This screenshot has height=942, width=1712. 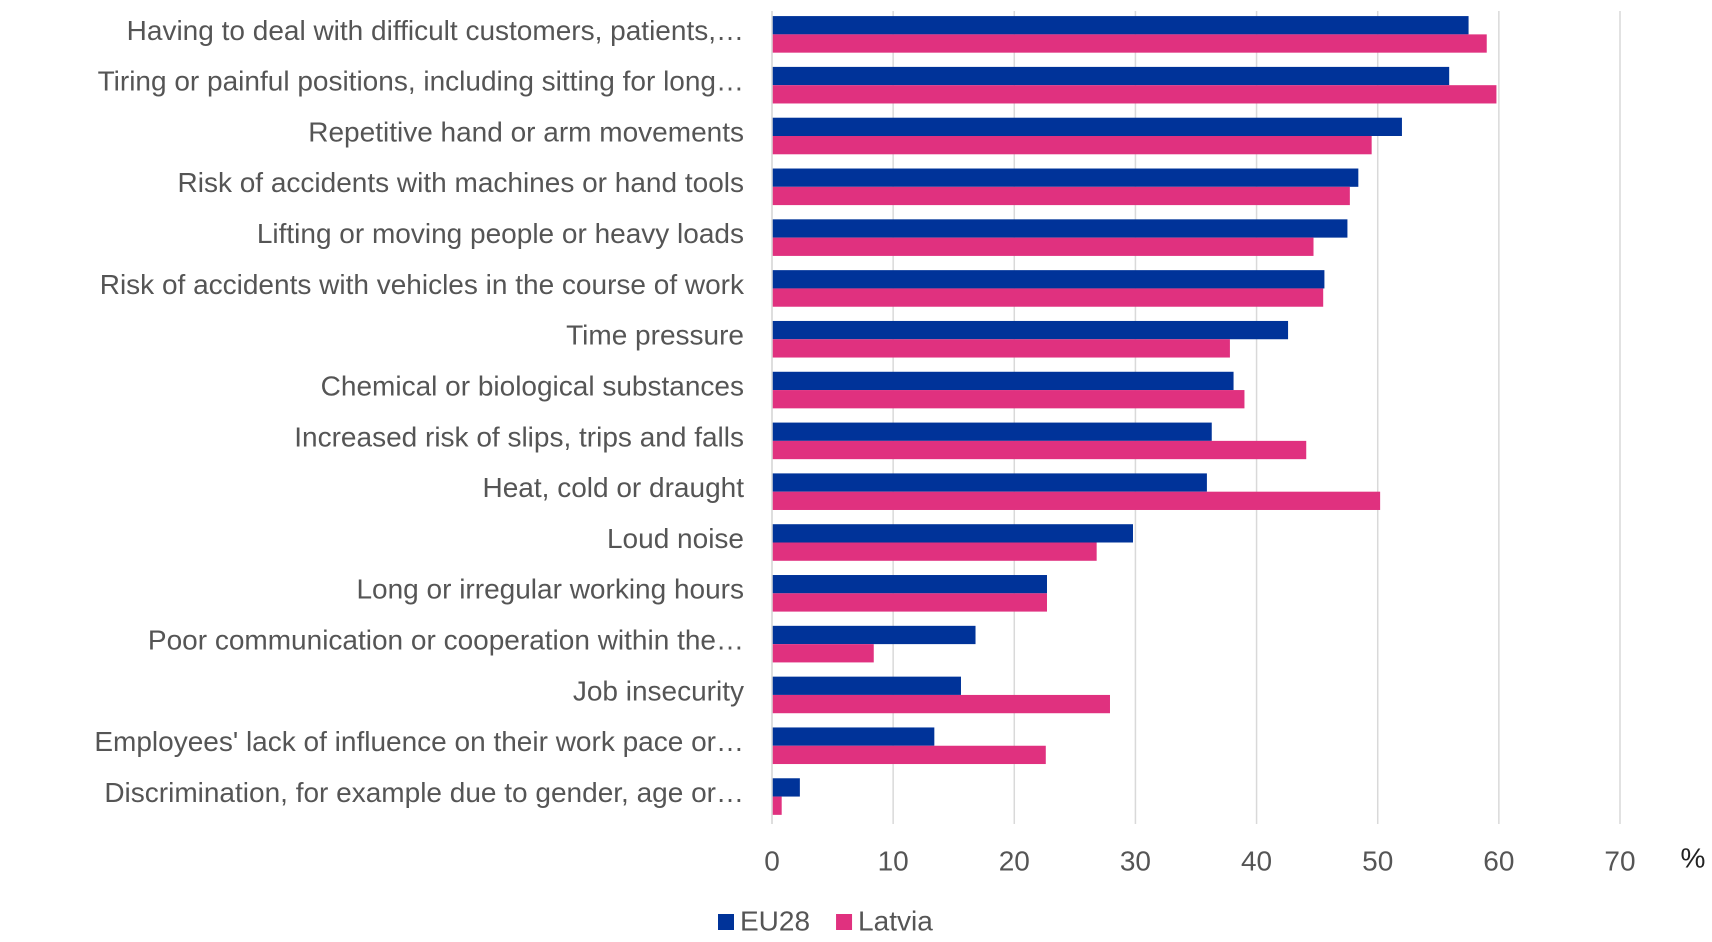 What do you see at coordinates (519, 436) in the screenshot?
I see `y-tick-label: Increased risk of slips, trips and falls` at bounding box center [519, 436].